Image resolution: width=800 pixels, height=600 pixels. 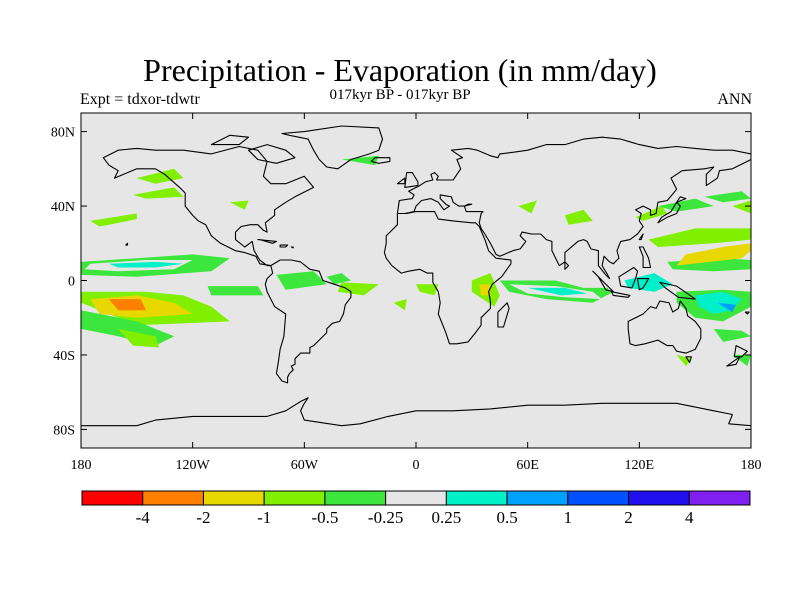 What do you see at coordinates (324, 517) in the screenshot?
I see `colorbar-label: -0.5` at bounding box center [324, 517].